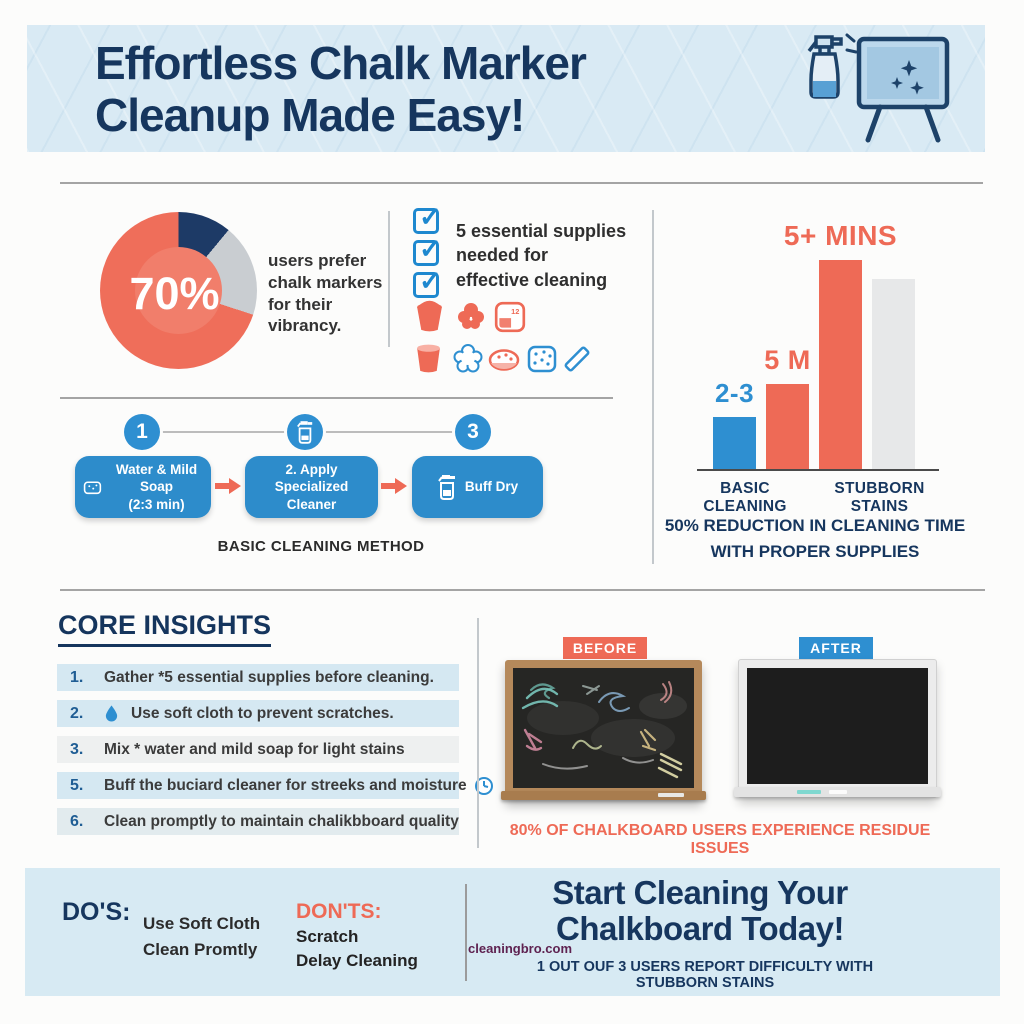 Image resolution: width=1024 pixels, height=1024 pixels. I want to click on donts-list: Scratch Delay Cleaning, so click(357, 949).